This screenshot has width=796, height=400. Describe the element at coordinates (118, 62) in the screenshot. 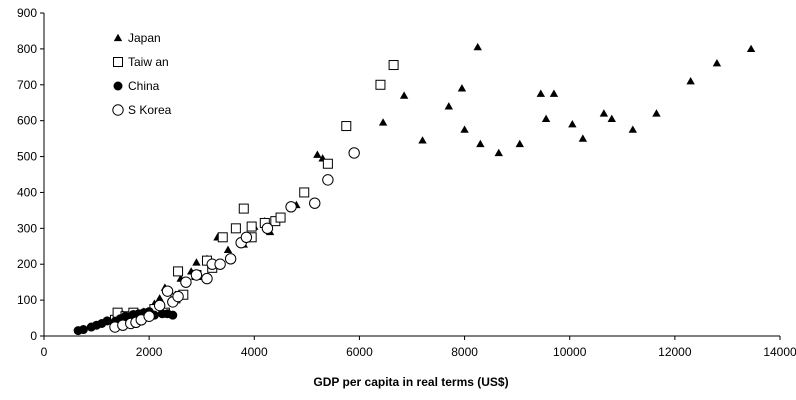

I see `legend-marker-taiw-an` at that location.